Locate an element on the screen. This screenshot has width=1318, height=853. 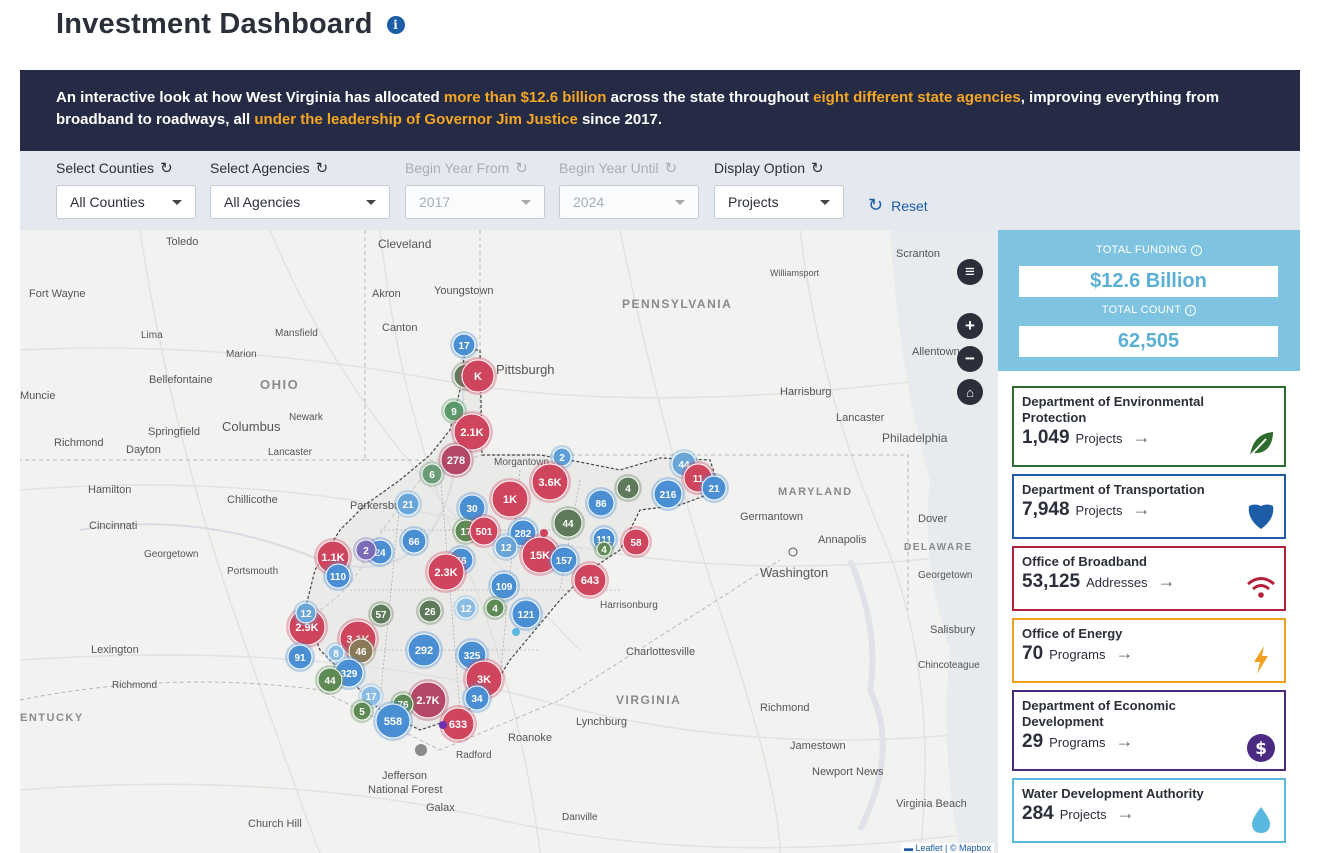
place-label: Cleveland is located at coordinates (404, 244).